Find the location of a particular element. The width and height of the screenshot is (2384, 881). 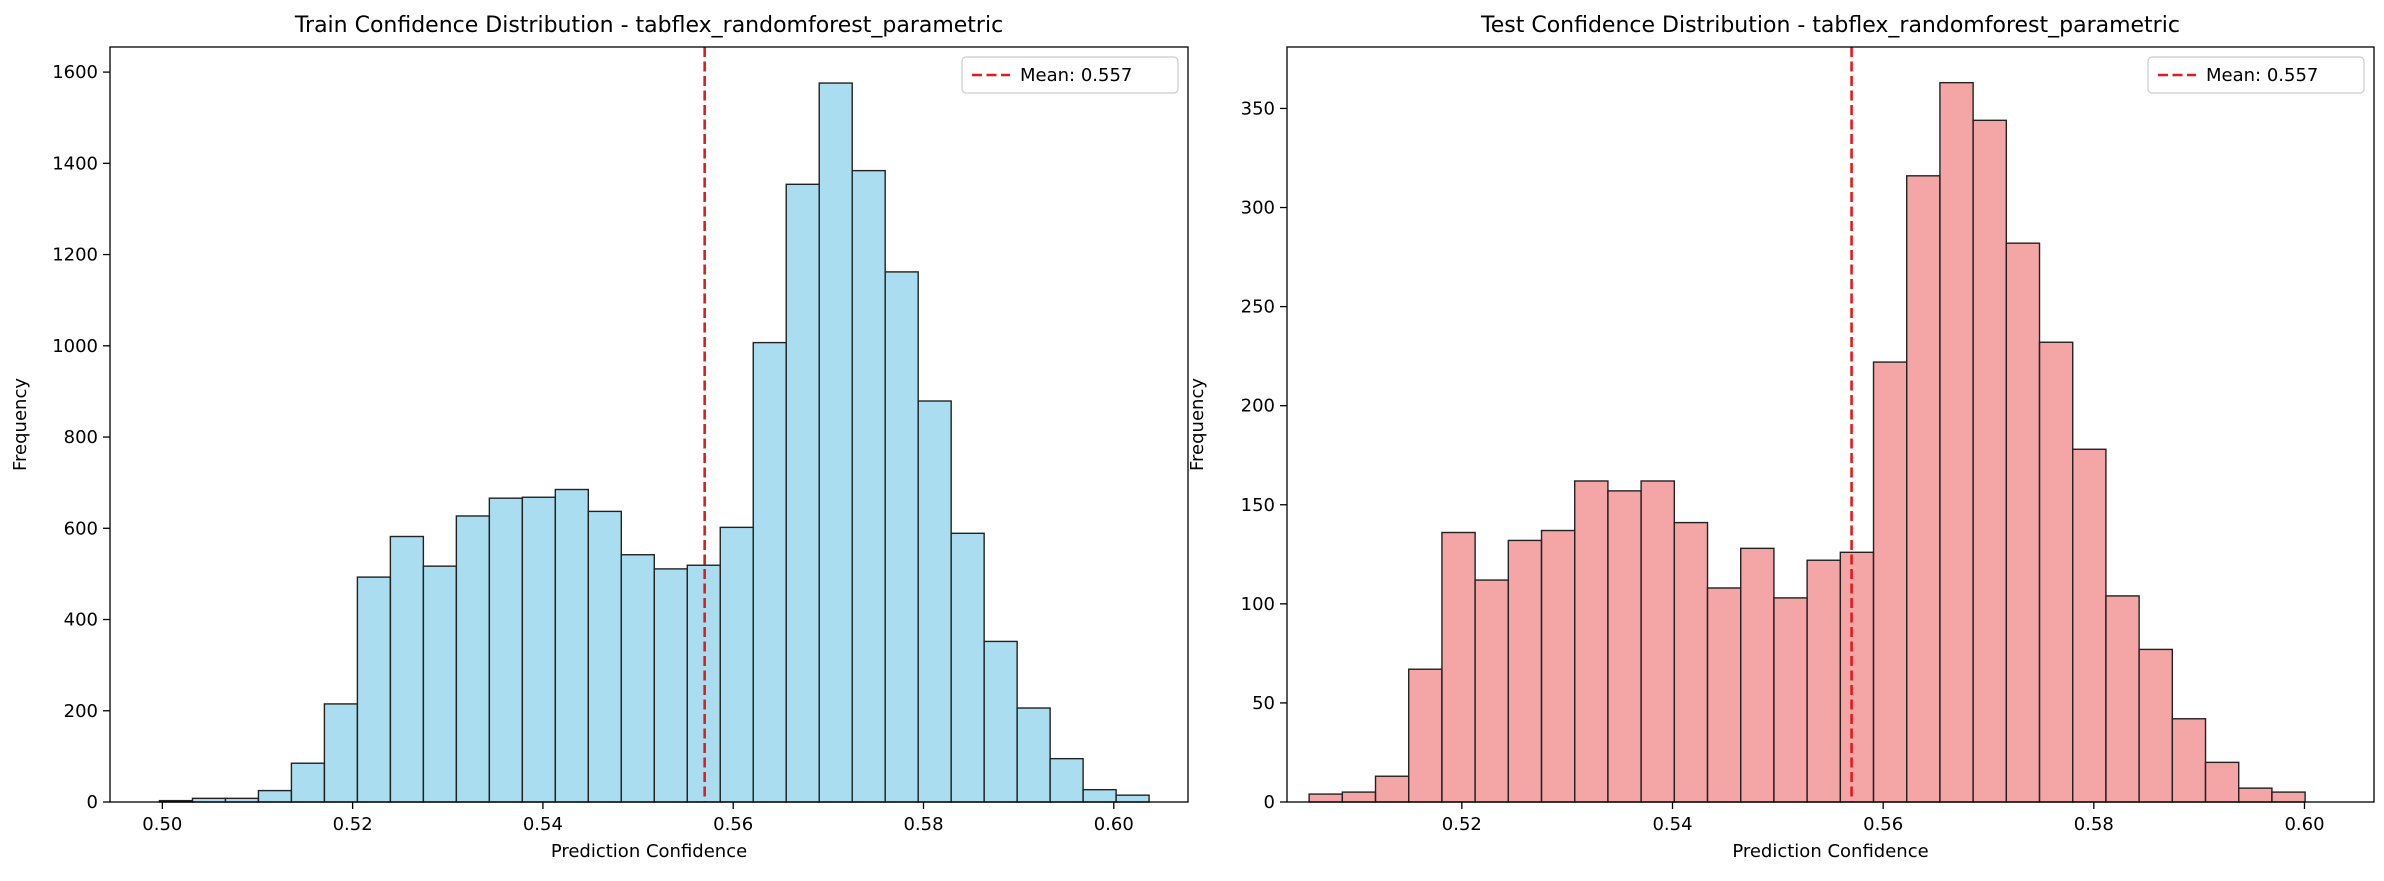

y-axis: 0 50 100 150 200 250 300 350 is located at coordinates (1264, 455).